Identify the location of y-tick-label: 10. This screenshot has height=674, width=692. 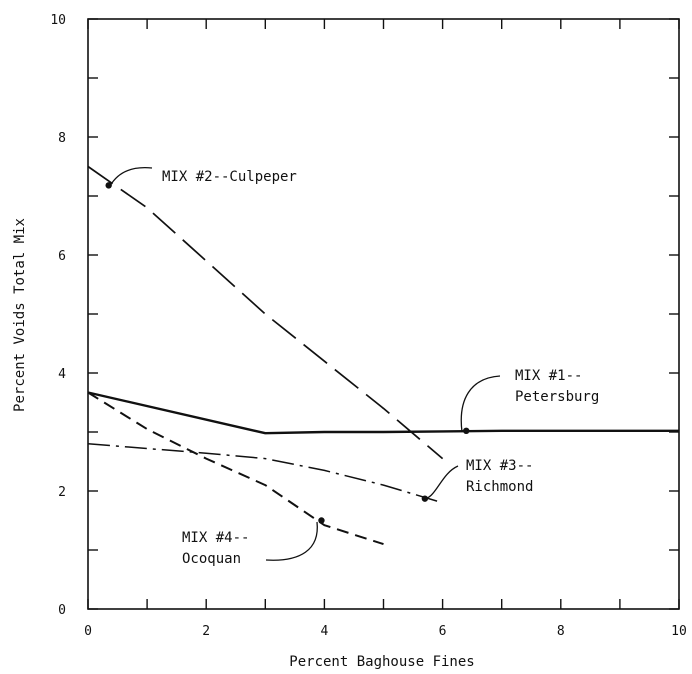
(58, 20).